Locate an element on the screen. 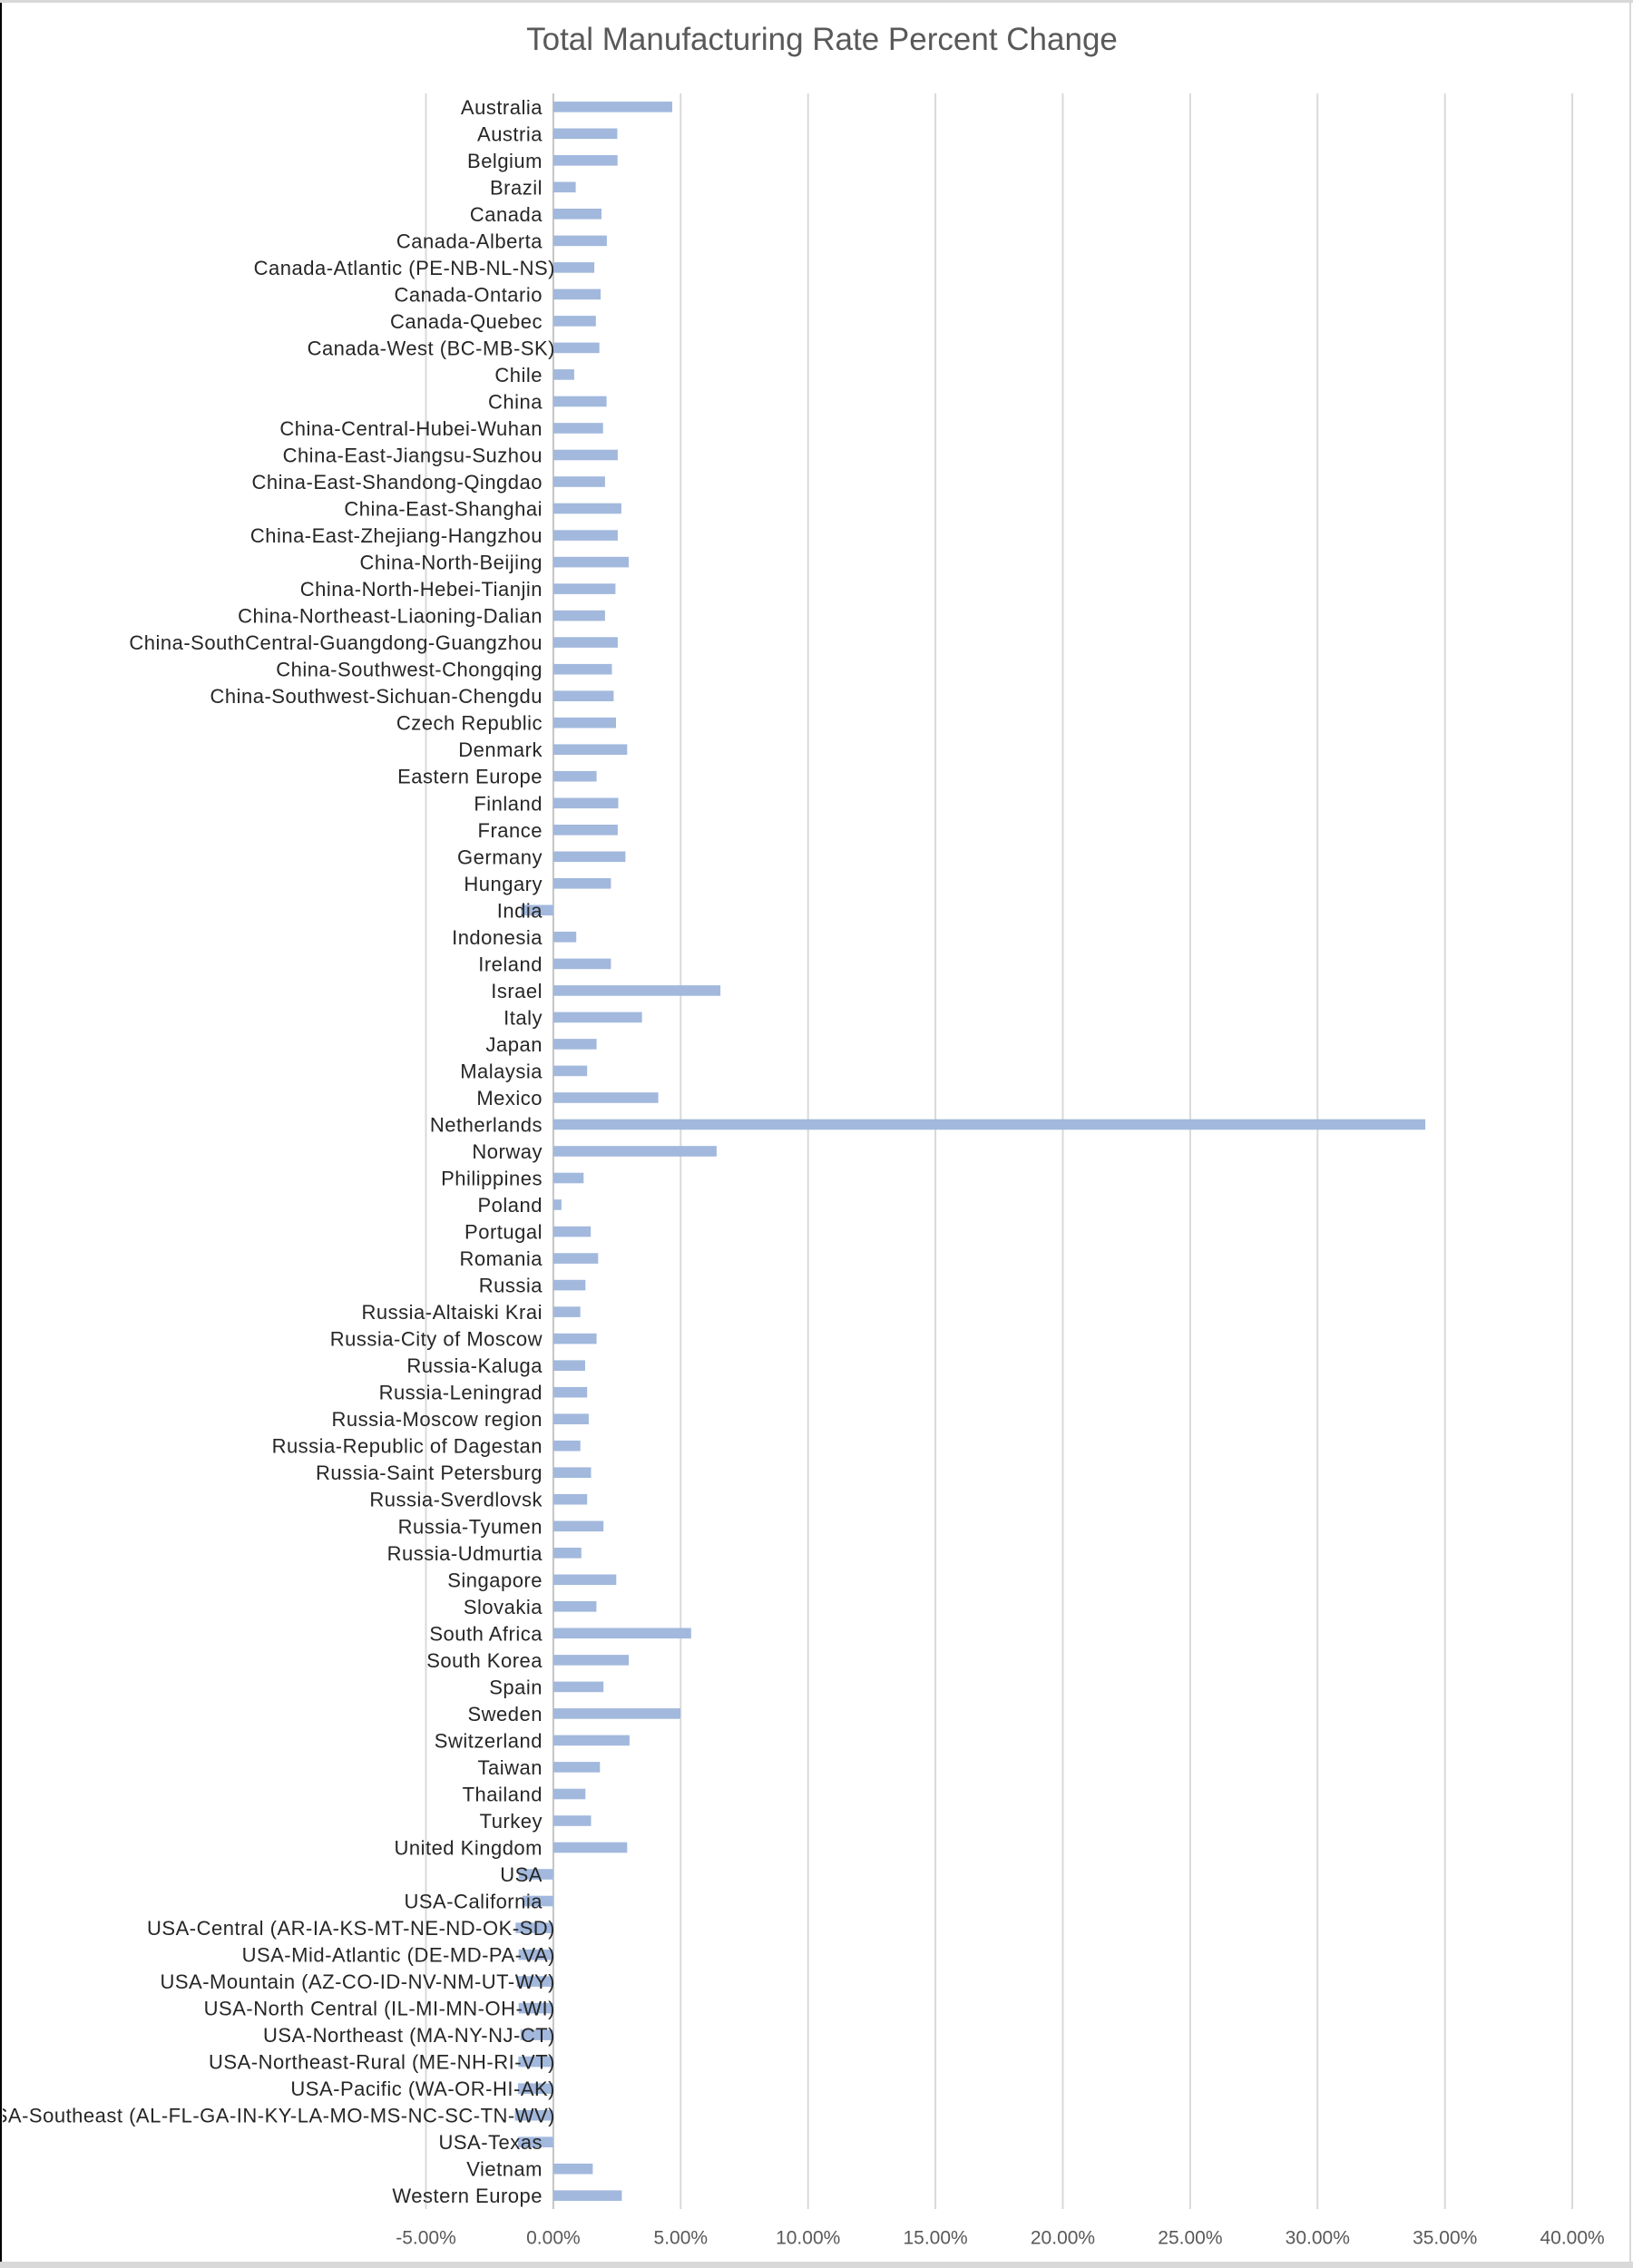 The image size is (1633, 2268). svg-text: USA-Mid-Atlantic (DE-MD-PA-VA) is located at coordinates (398, 1956).